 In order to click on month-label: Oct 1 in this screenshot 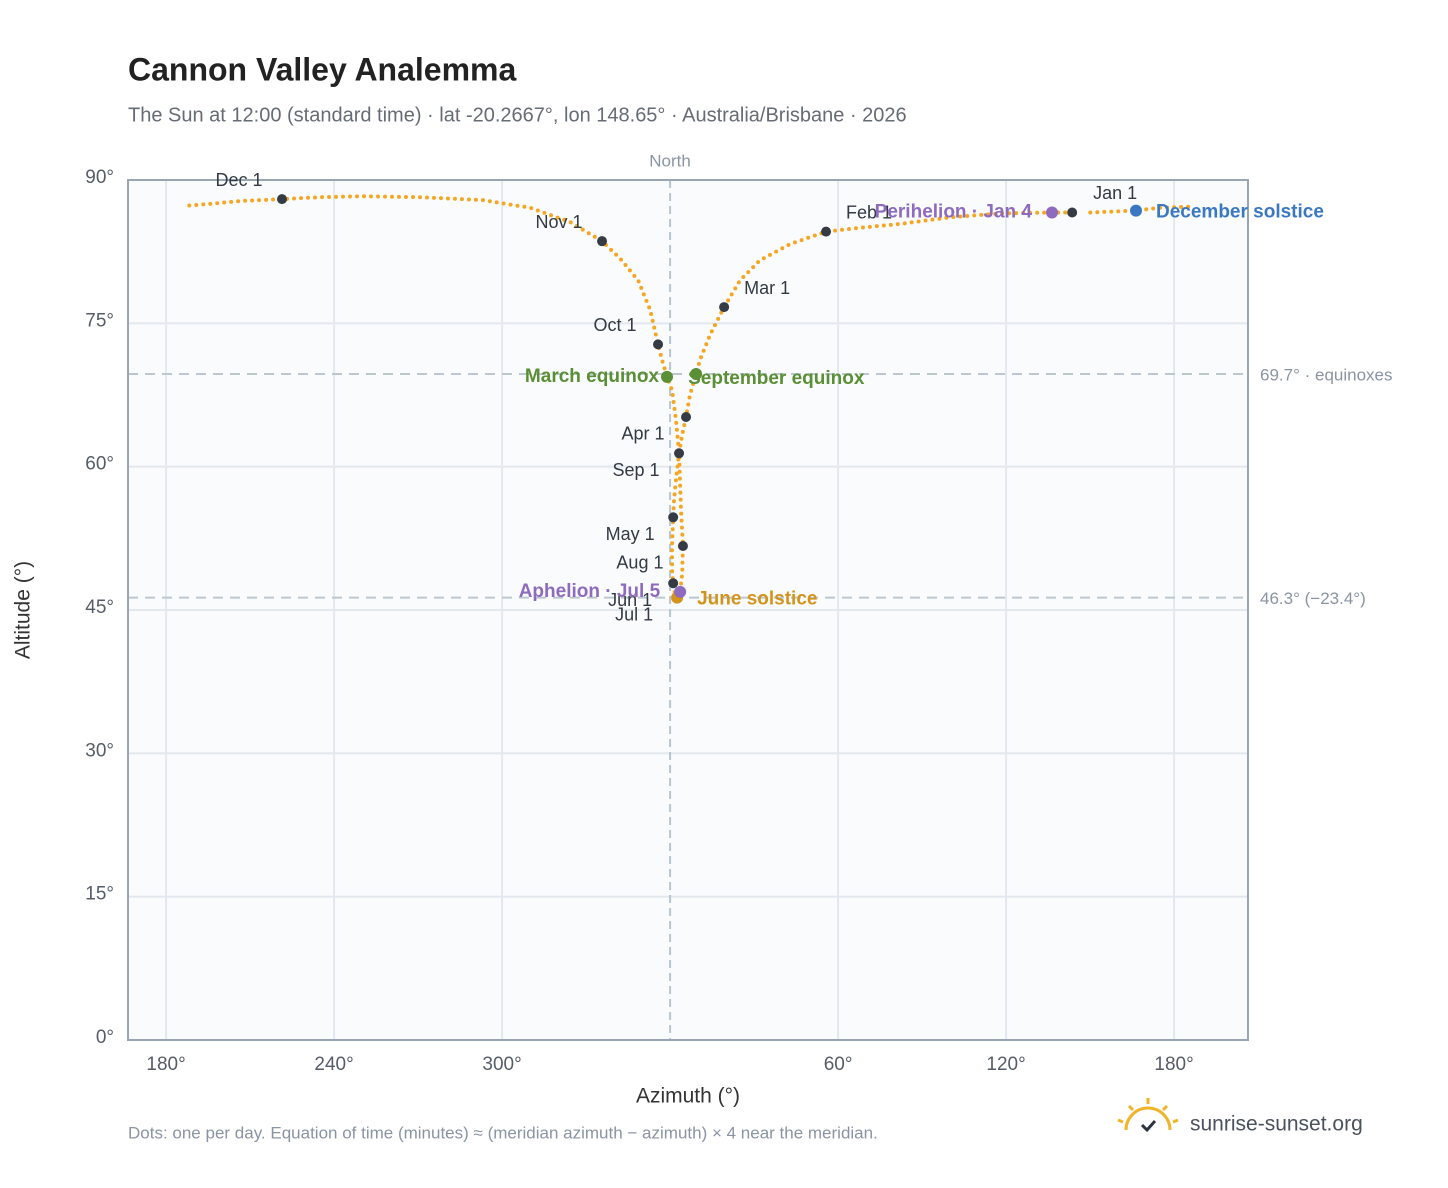, I will do `click(615, 325)`.